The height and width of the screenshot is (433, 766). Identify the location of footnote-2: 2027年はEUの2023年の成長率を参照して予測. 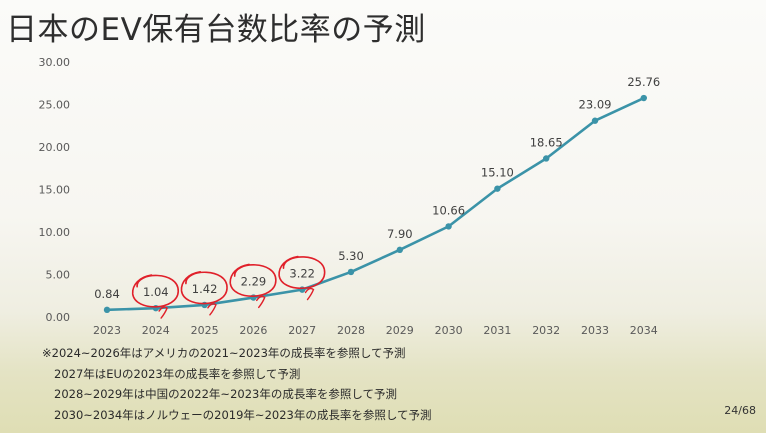
(177, 373).